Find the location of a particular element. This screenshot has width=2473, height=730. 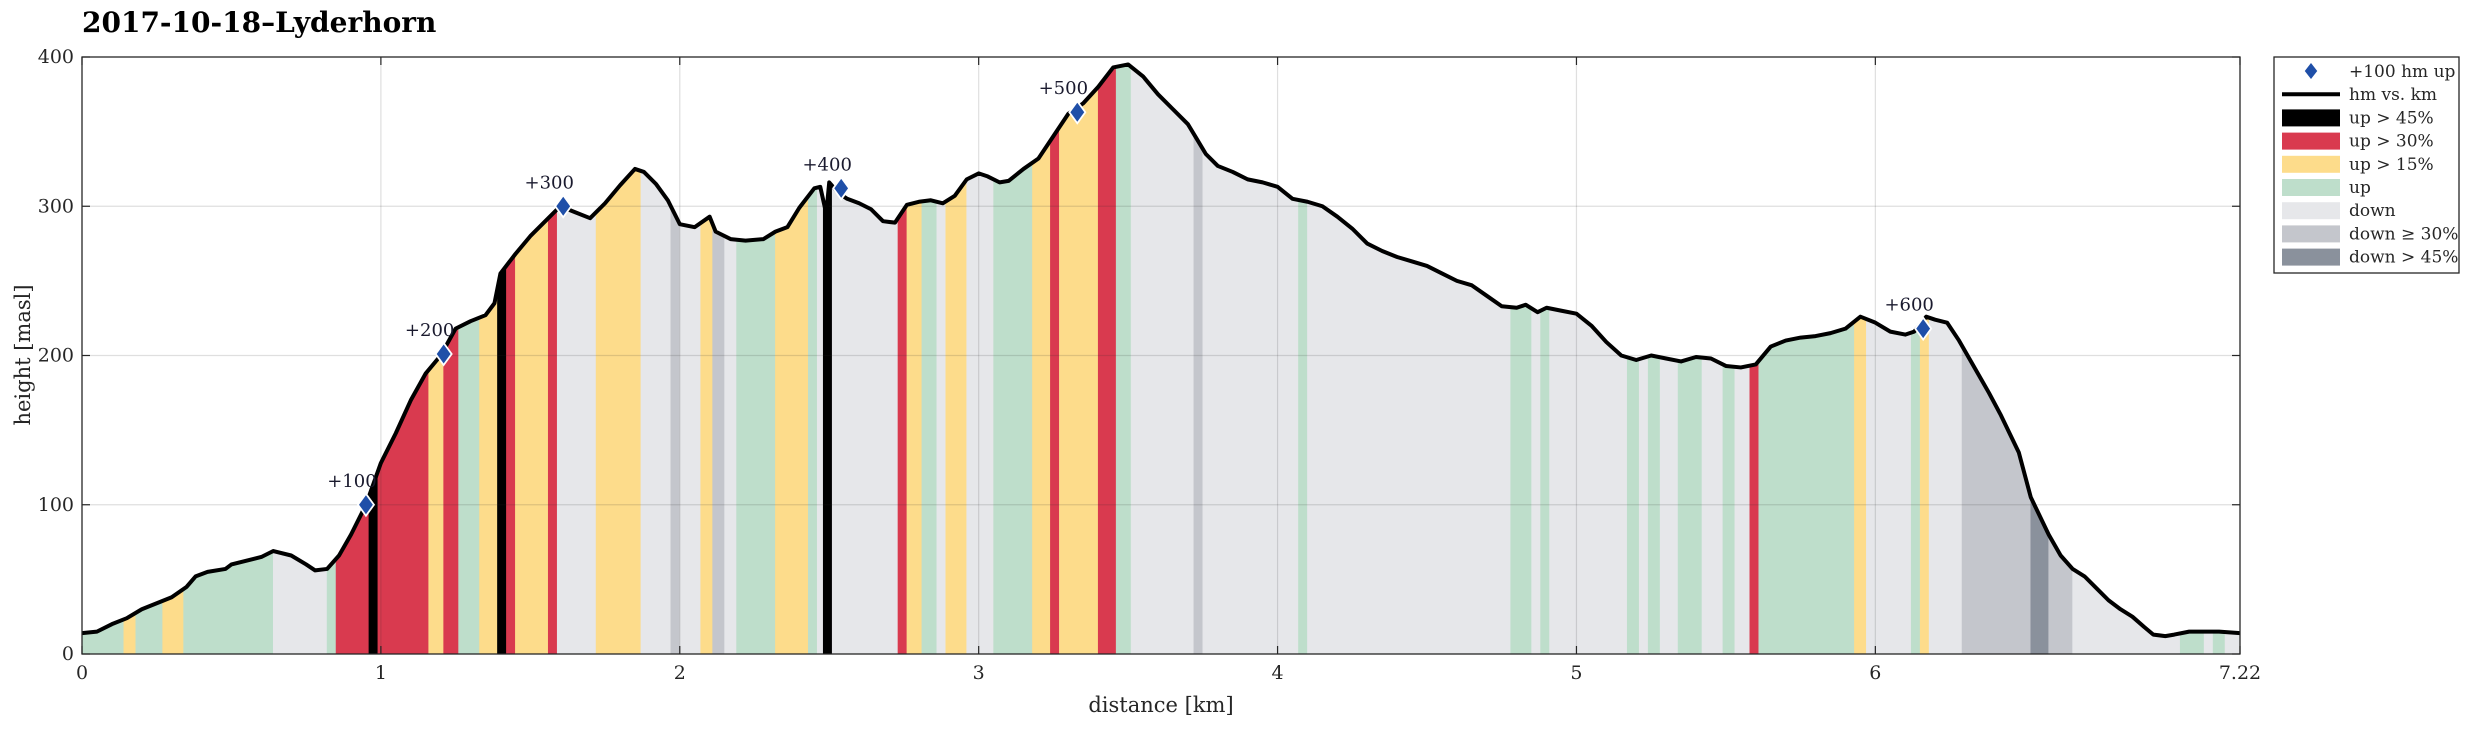

y-axis-label: height [masl] is located at coordinates (23, 354).